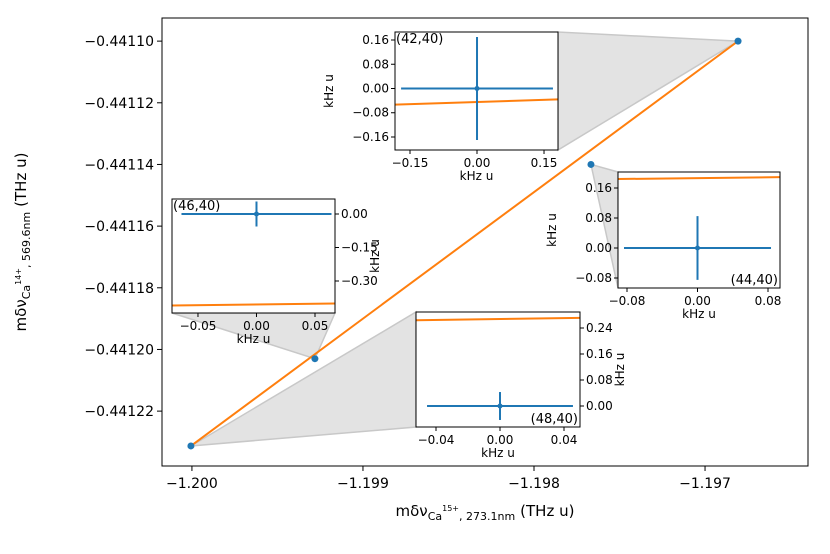 This screenshot has height=554, width=830. Describe the element at coordinates (315, 326) in the screenshot. I see `inset-x-tick-label: 0.05` at that location.